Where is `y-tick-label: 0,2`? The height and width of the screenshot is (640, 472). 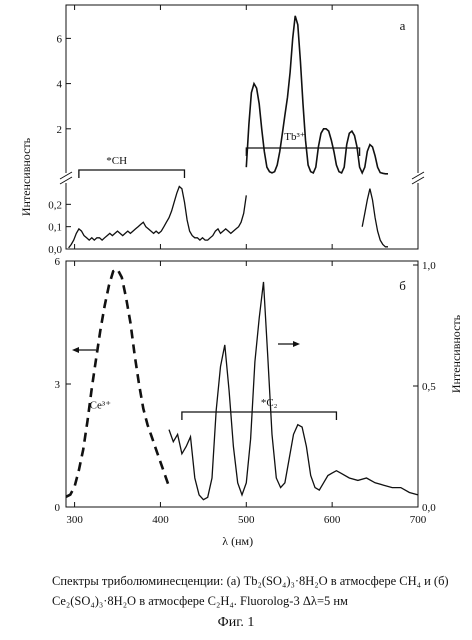
y-tick-label: 0,2 is located at coordinates (55, 205).